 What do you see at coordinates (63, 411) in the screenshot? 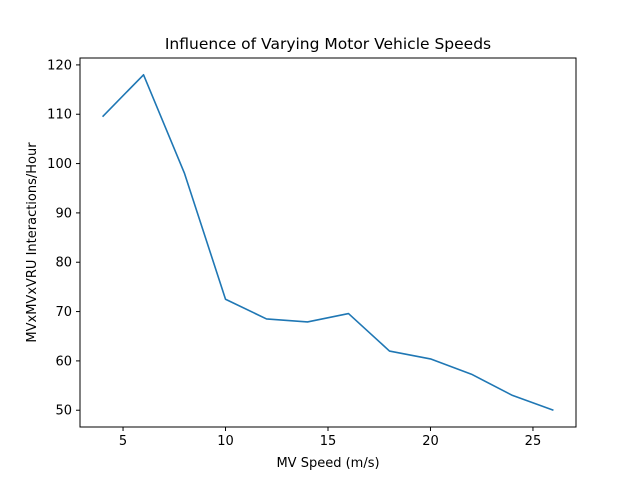
I see `y-tick-label: 50` at bounding box center [63, 411].